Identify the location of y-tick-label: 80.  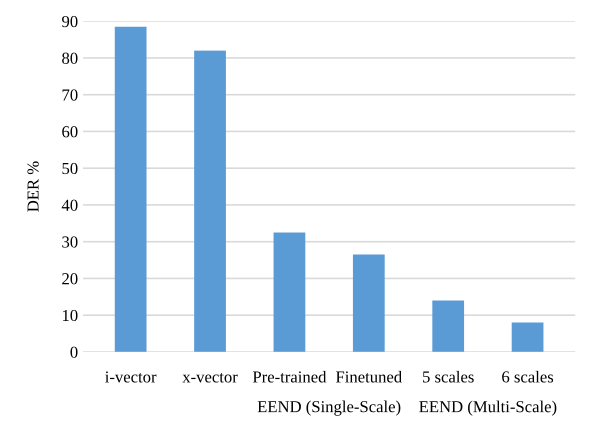
(70, 58).